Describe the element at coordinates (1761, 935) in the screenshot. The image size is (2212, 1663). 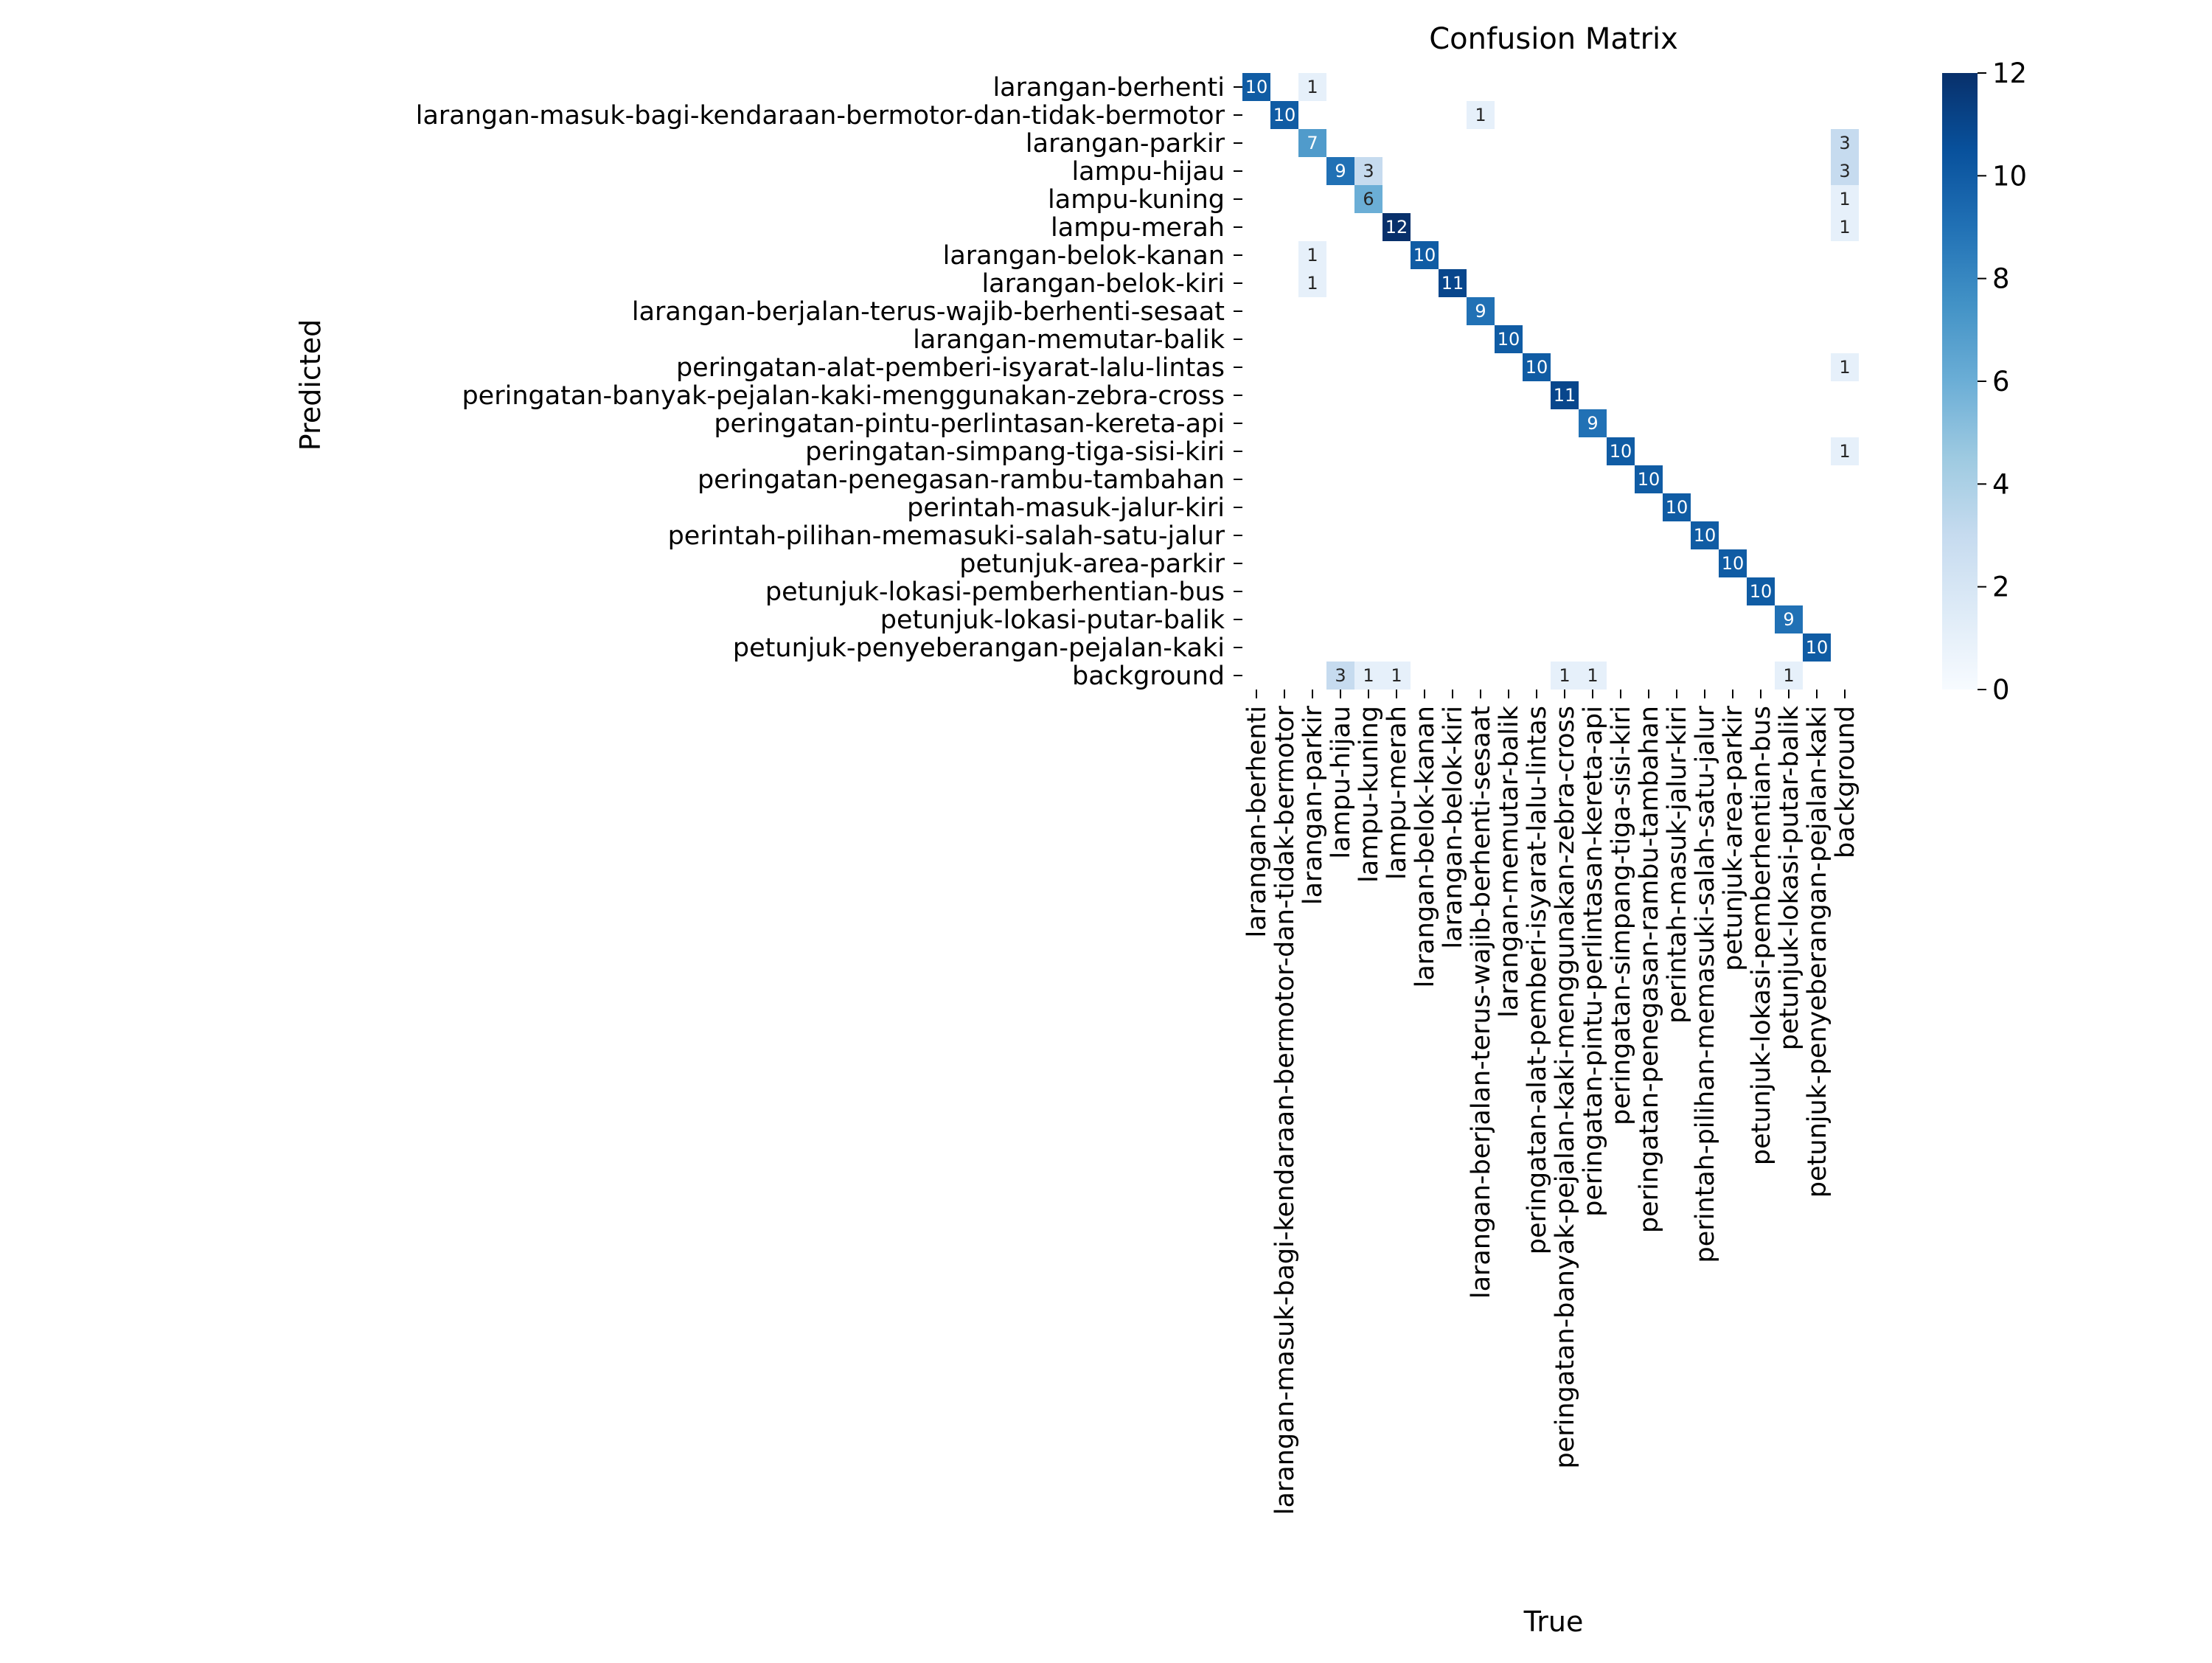
I see `x-tick-label: petunjuk-lokasi-pemberhentian-bus` at that location.